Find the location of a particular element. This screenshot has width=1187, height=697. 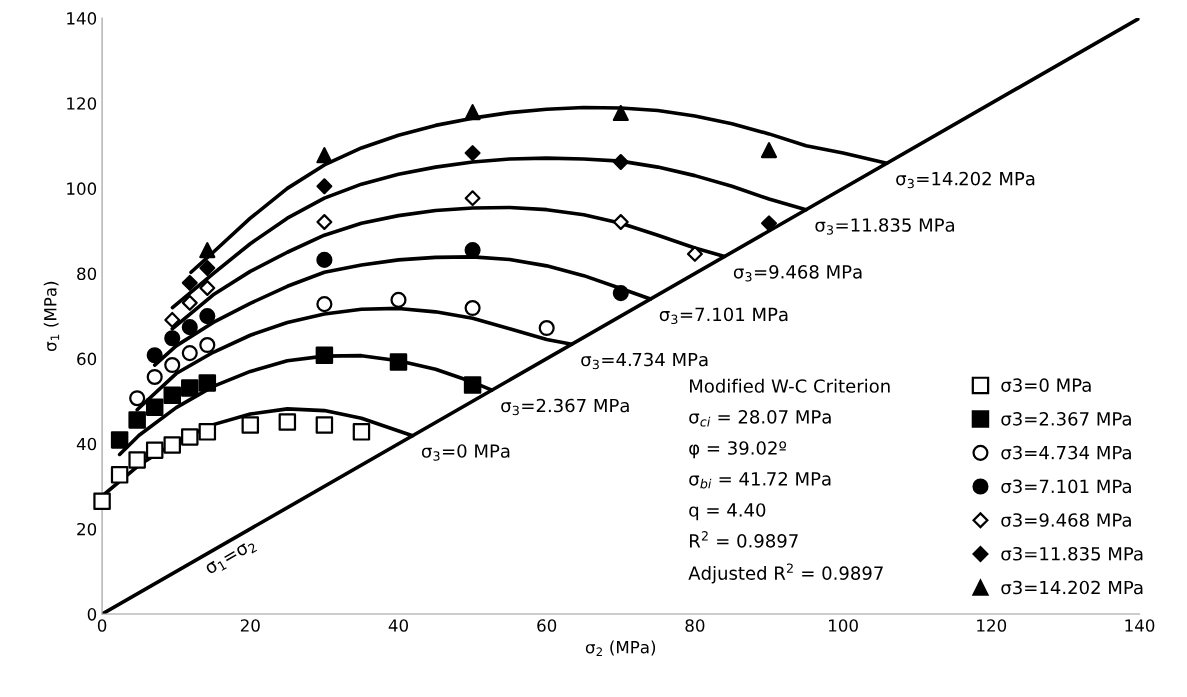

y-tick-label: 0 is located at coordinates (92, 614).